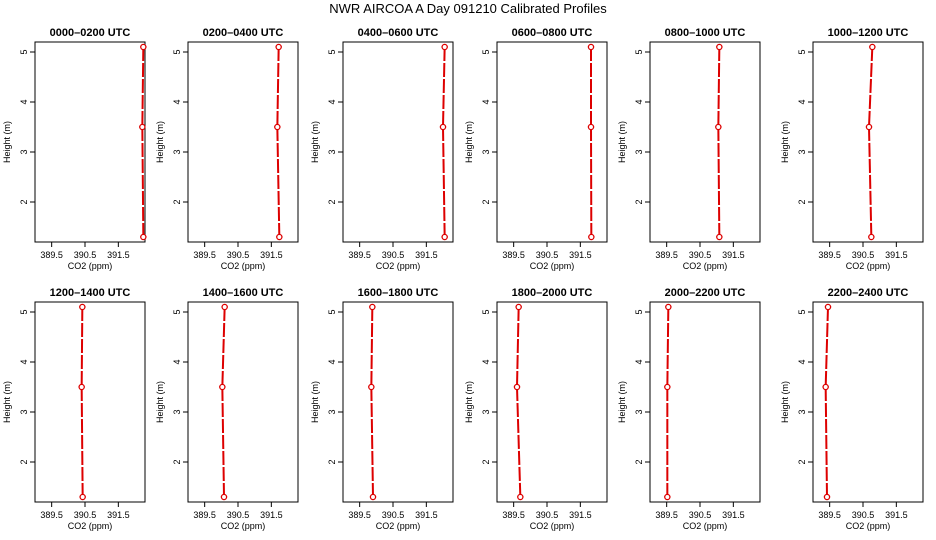 The image size is (936, 540). What do you see at coordinates (868, 293) in the screenshot?
I see `panel-title: 2200–2400 UTC` at bounding box center [868, 293].